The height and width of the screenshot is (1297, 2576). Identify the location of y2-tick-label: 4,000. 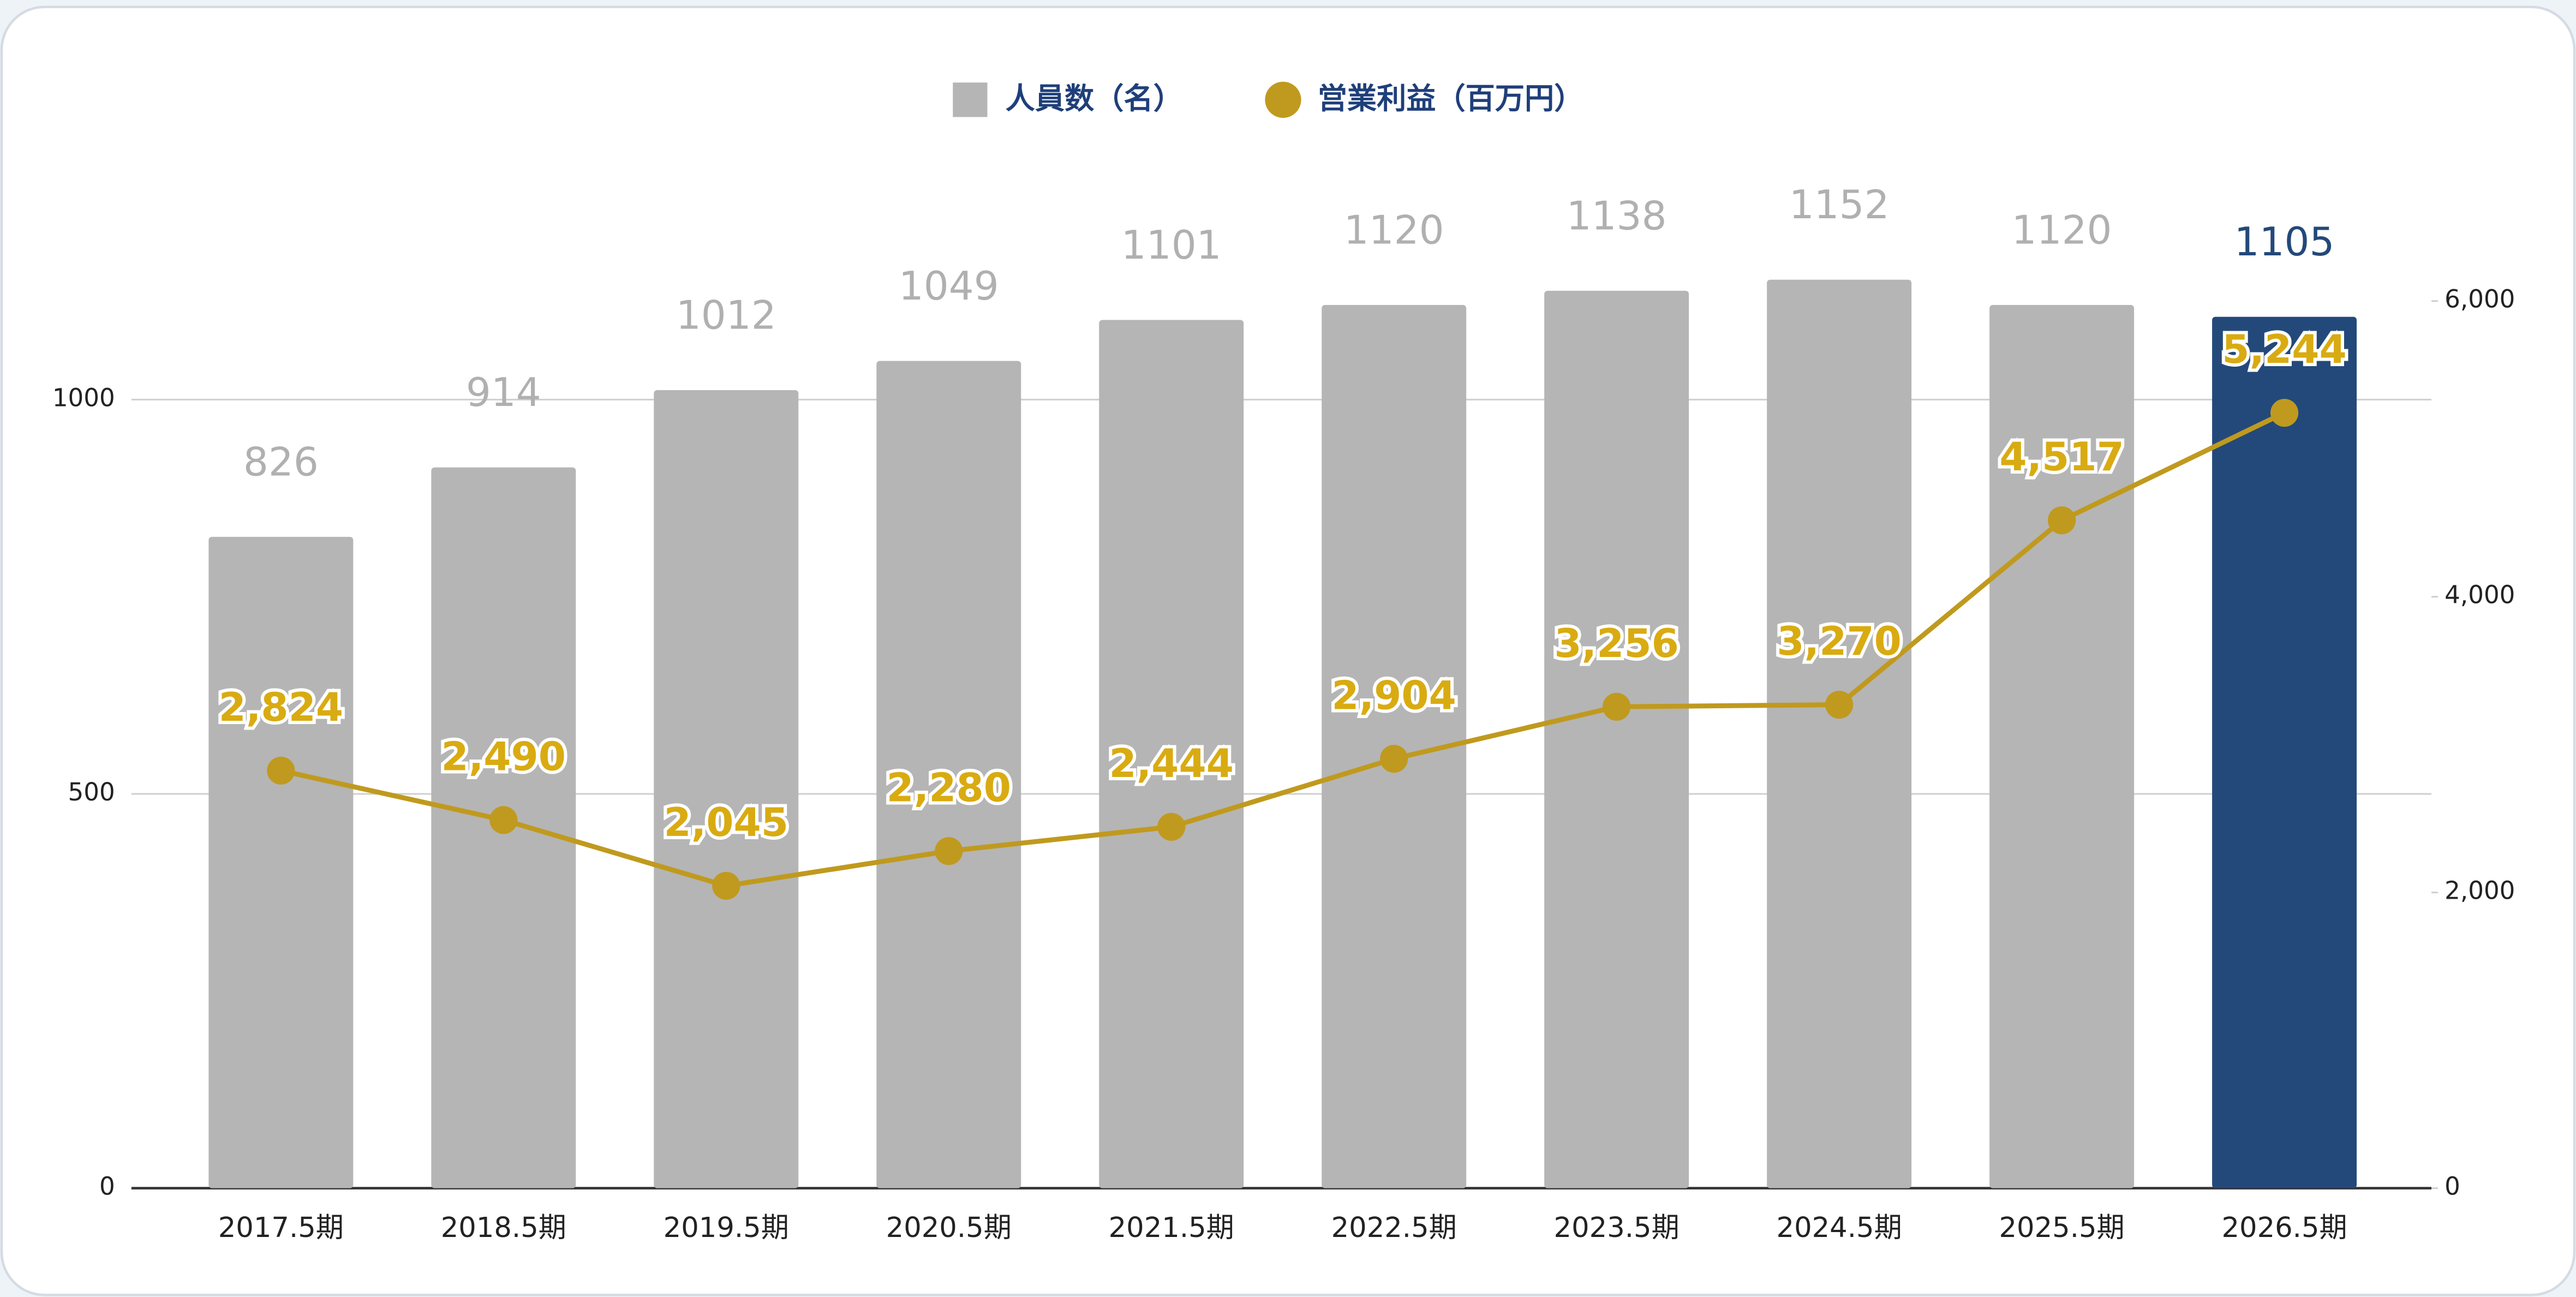
(2479, 595).